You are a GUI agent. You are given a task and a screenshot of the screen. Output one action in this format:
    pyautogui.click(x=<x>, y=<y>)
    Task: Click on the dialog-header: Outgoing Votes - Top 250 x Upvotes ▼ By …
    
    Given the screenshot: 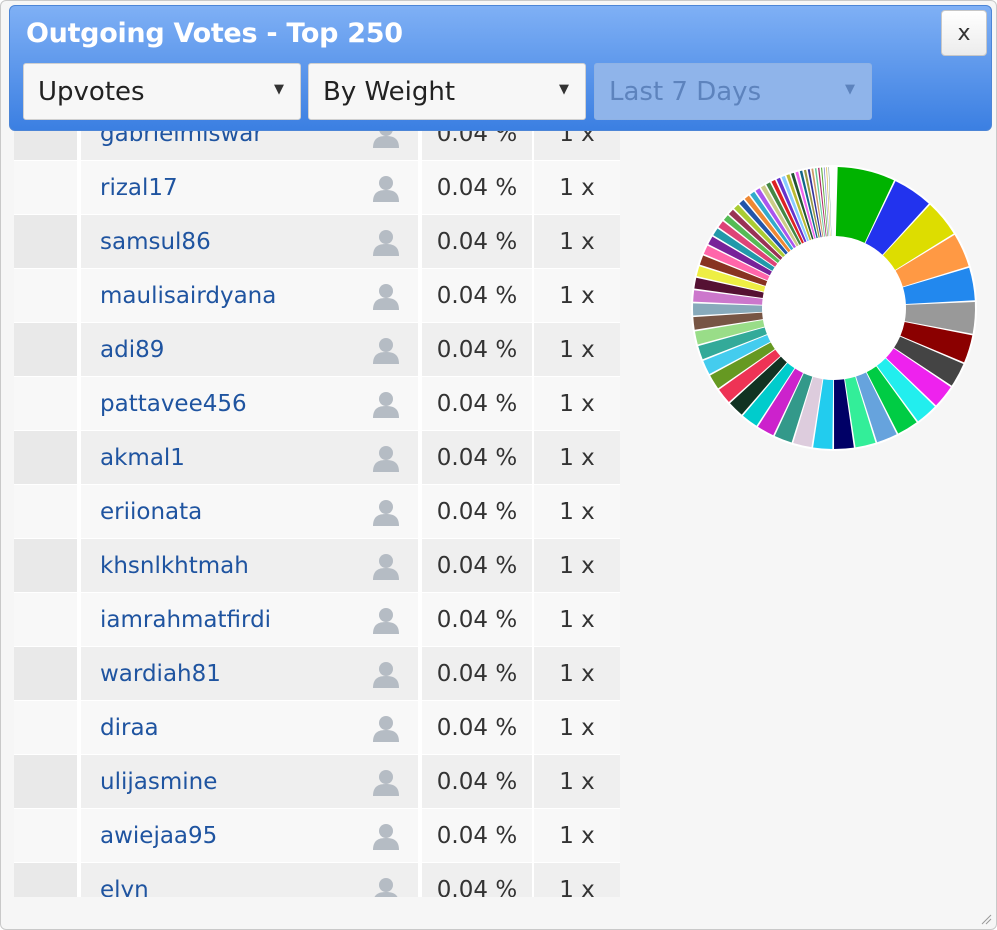 What is the action you would take?
    pyautogui.click(x=500, y=68)
    